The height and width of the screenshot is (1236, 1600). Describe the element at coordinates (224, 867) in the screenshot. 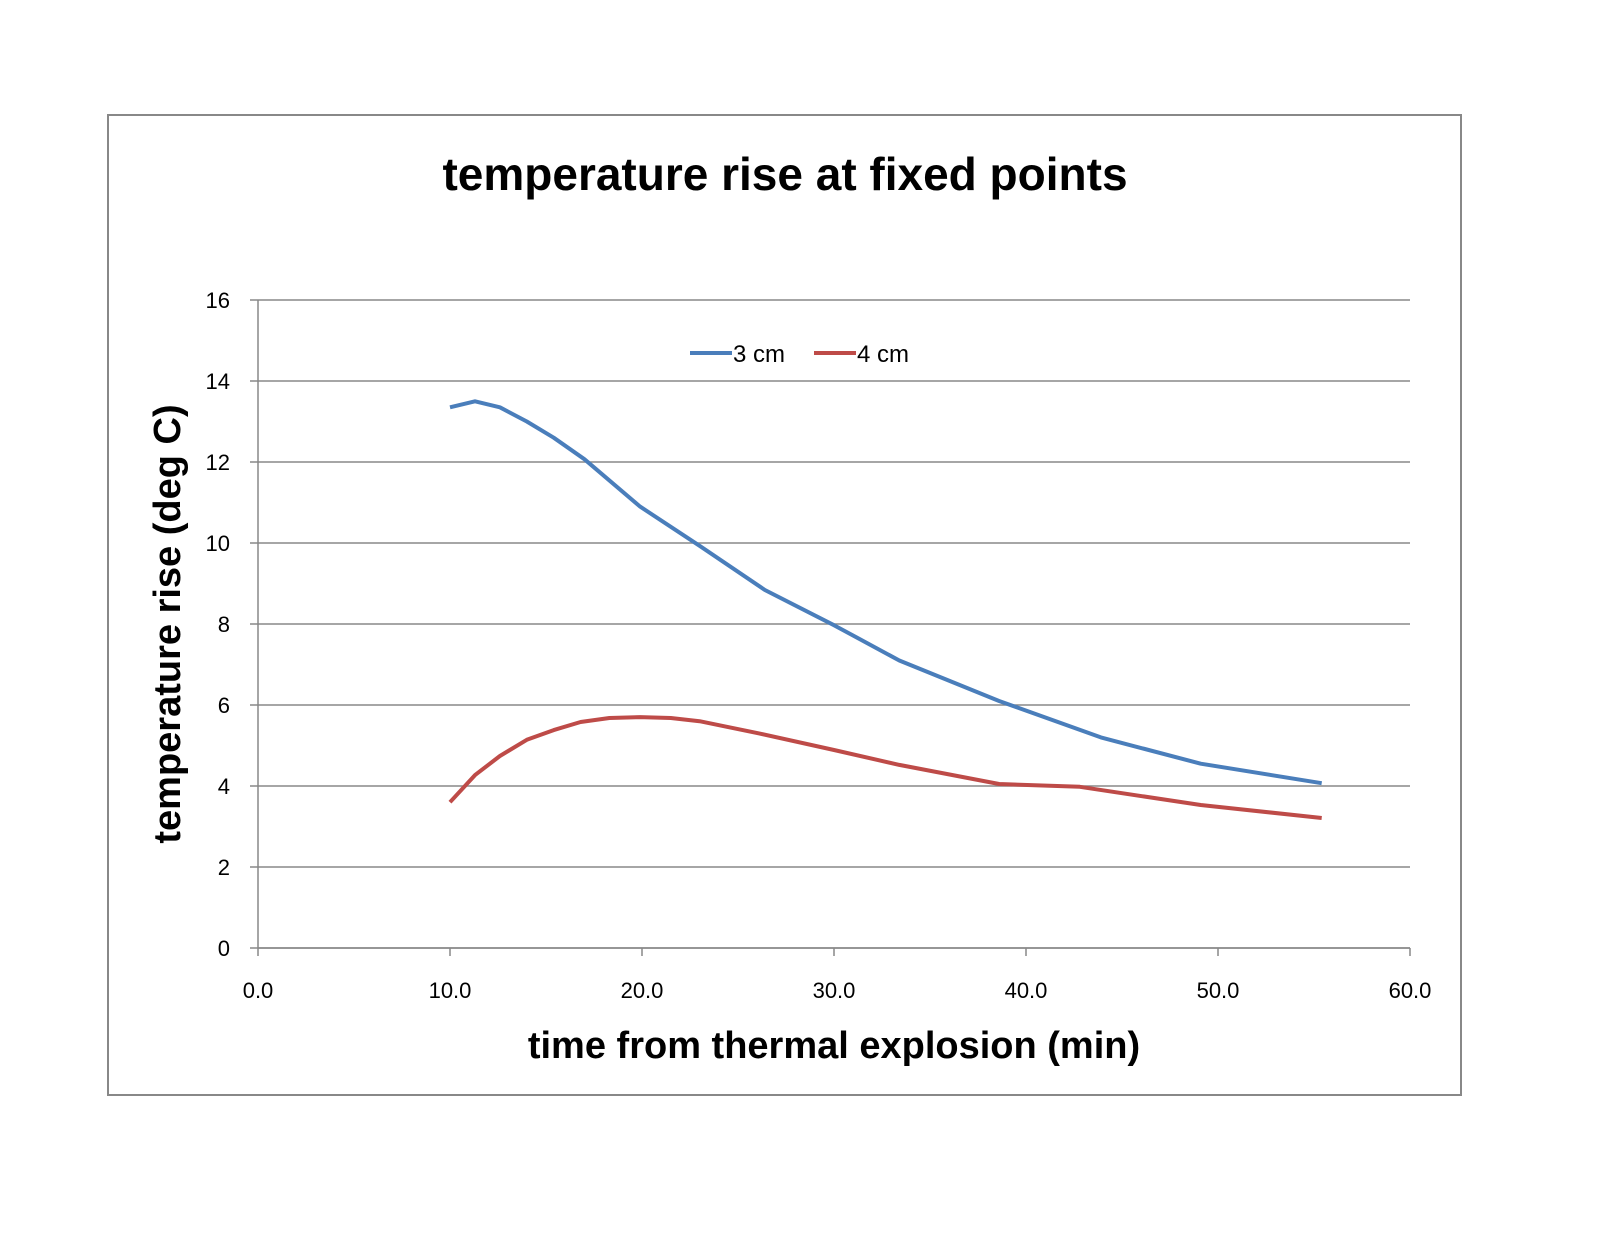

I see `y-tick-label: 2` at that location.